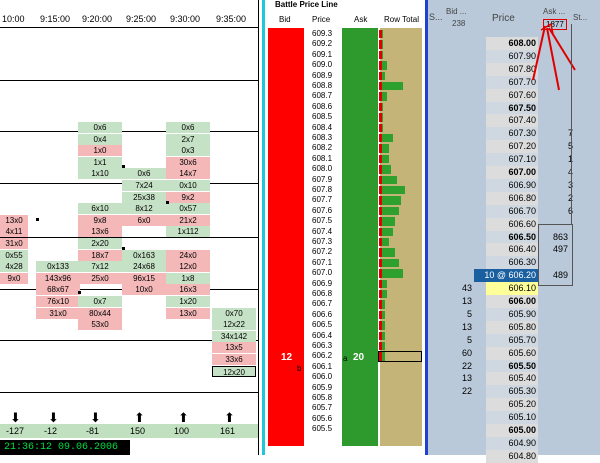 The height and width of the screenshot is (463, 600). What do you see at coordinates (512, 160) in the screenshot?
I see `dom-price-cell: 607.10` at bounding box center [512, 160].